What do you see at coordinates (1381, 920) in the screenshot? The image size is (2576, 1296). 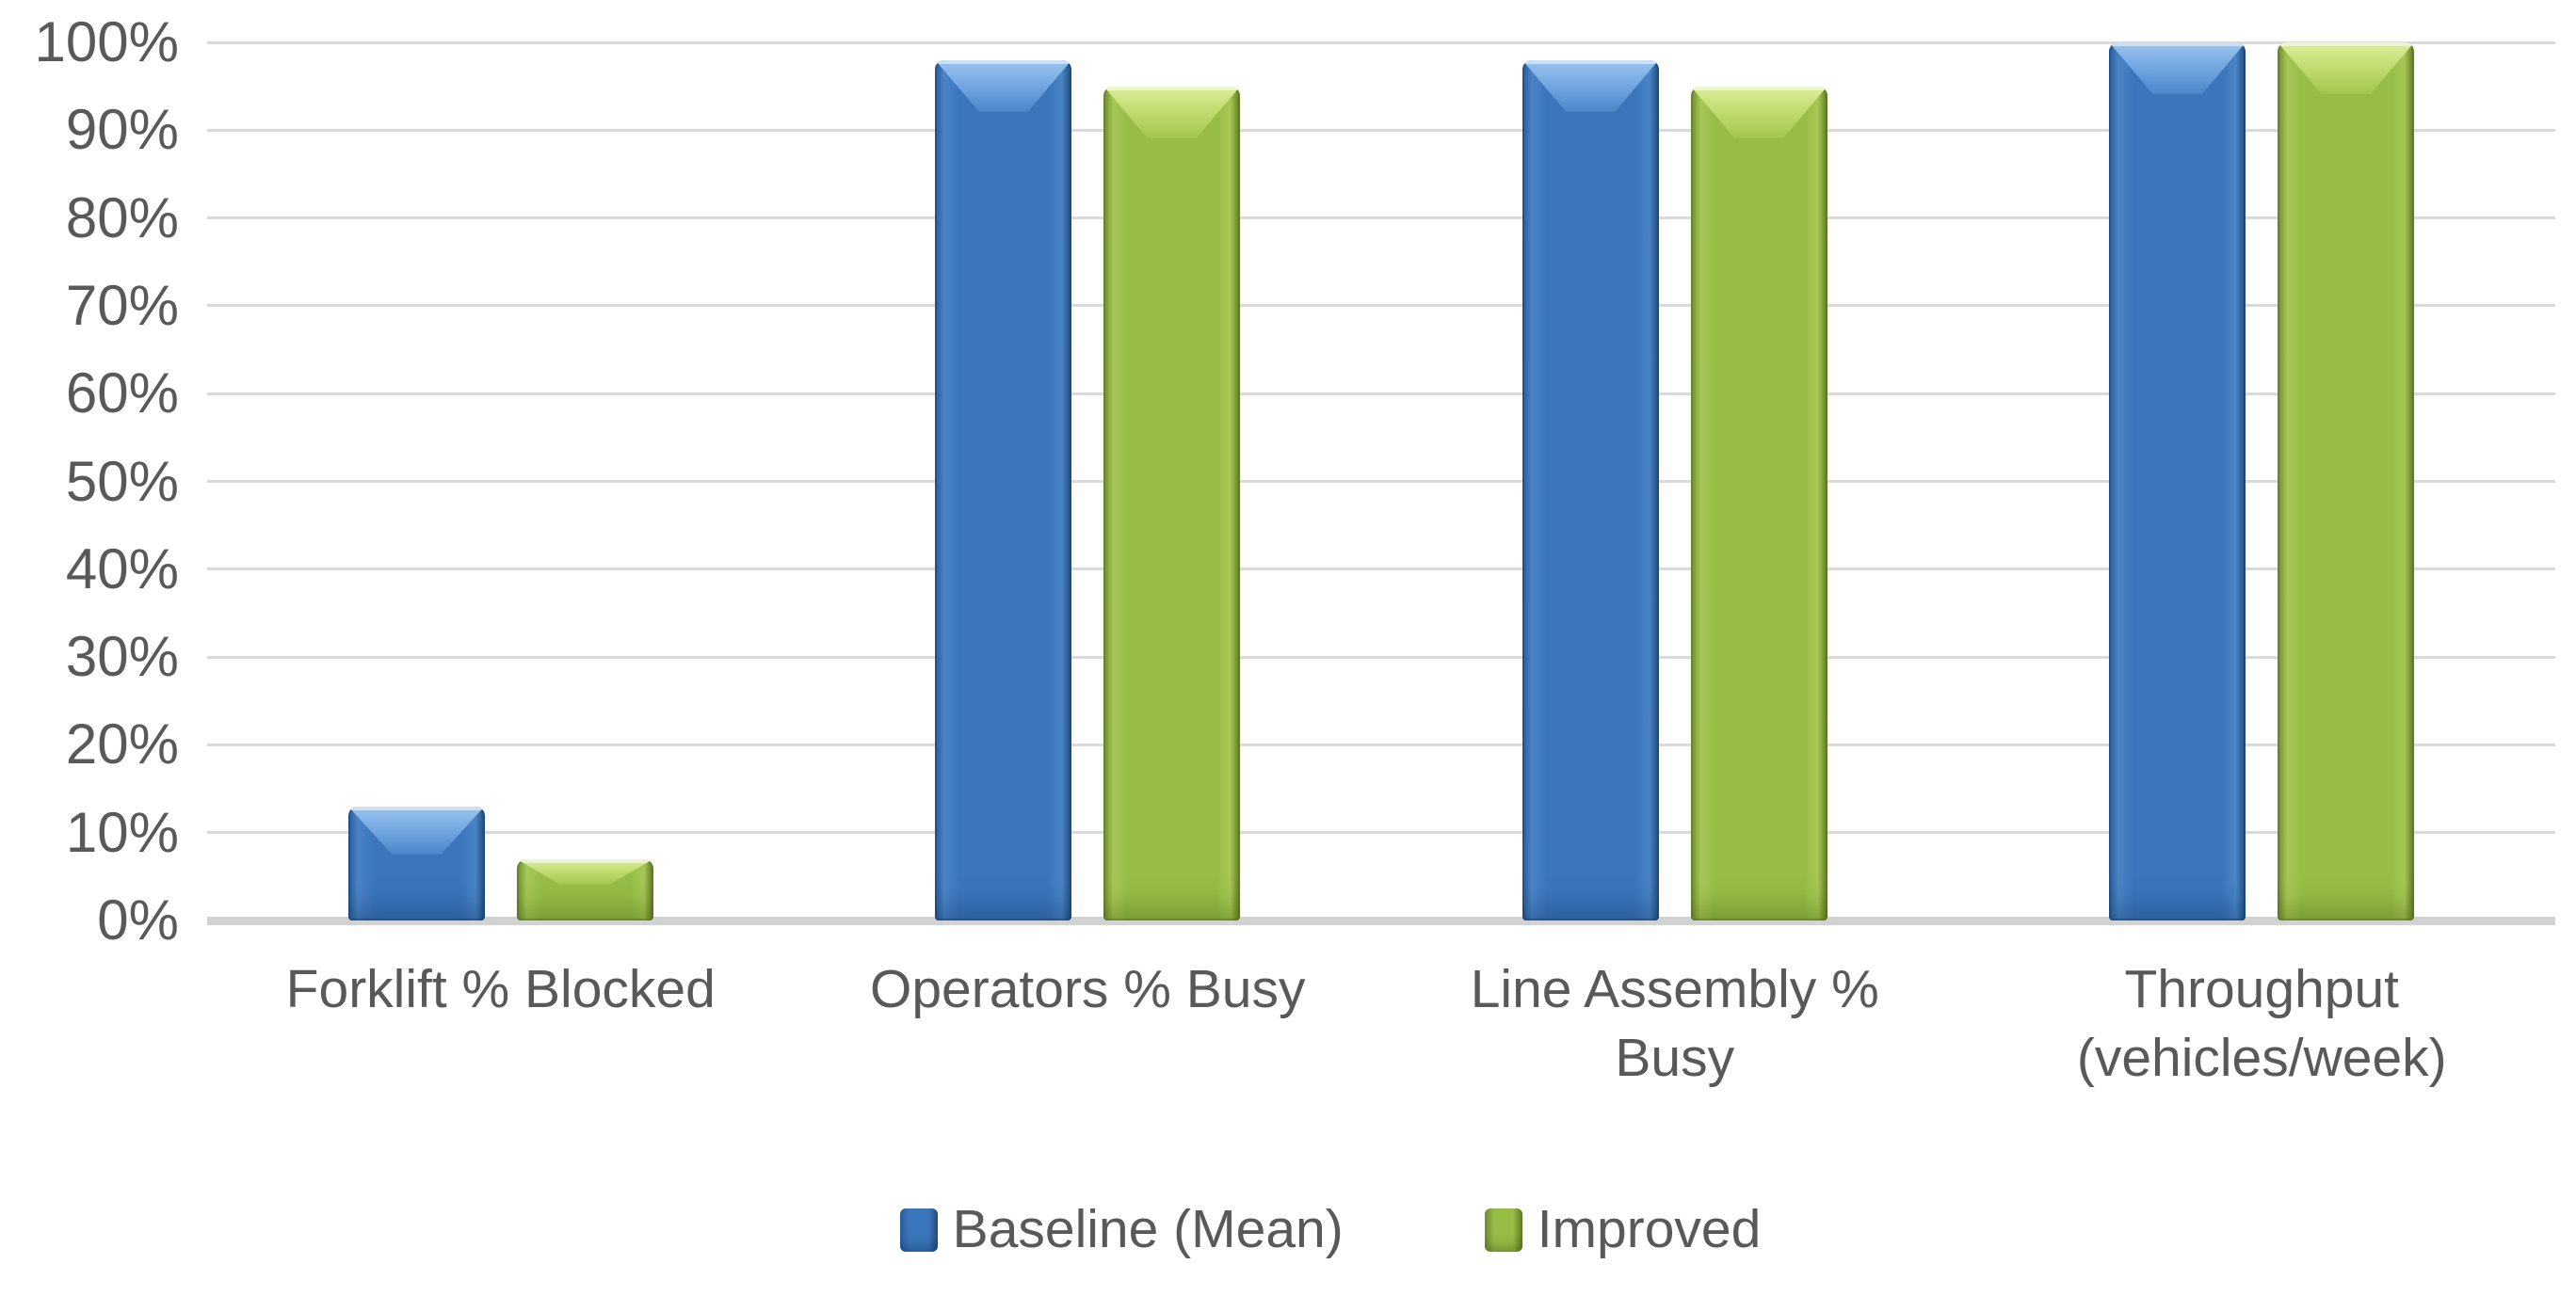 I see `x-axis-line` at bounding box center [1381, 920].